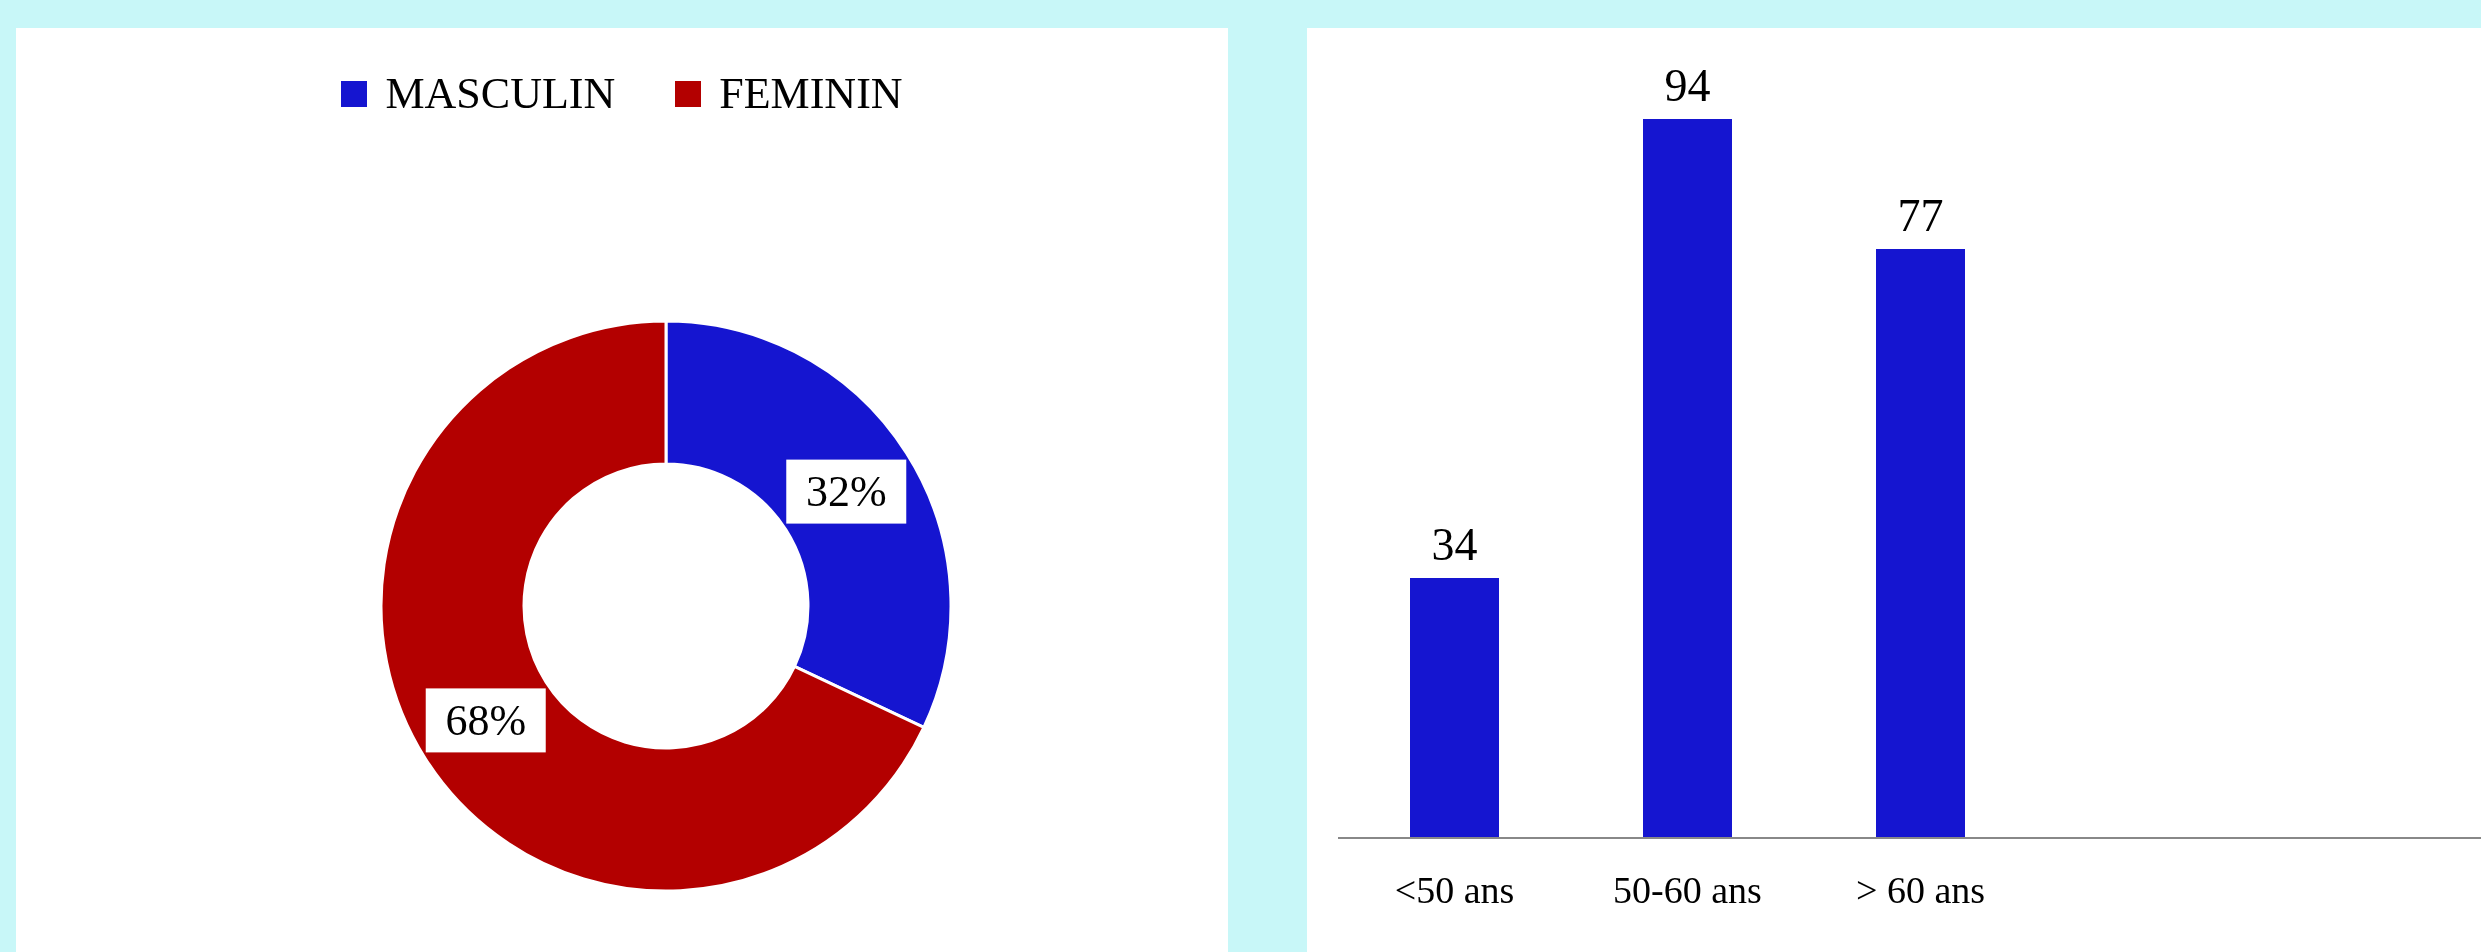 This screenshot has height=952, width=2481. I want to click on x-tick-label: > 60 ans, so click(1920, 889).